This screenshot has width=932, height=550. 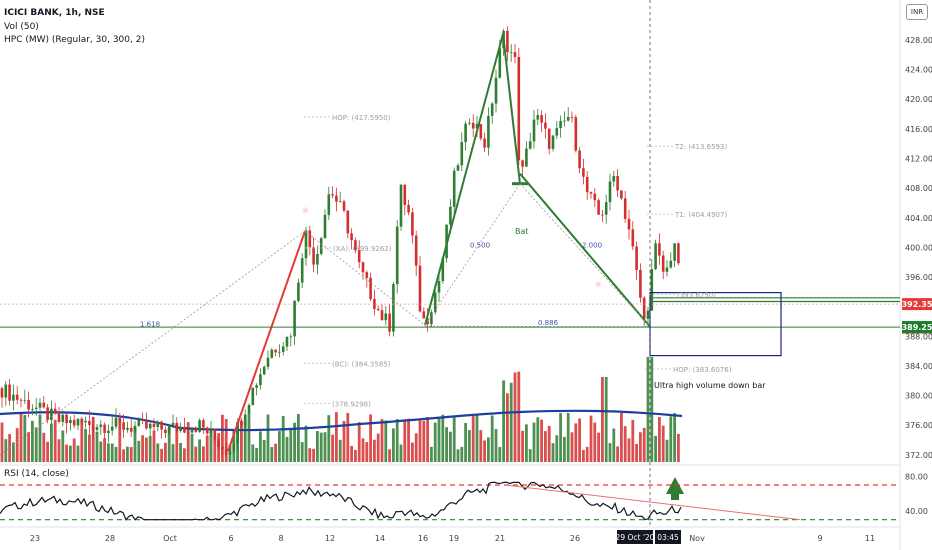 What do you see at coordinates (35, 538) in the screenshot?
I see `time-tick-label: 23` at bounding box center [35, 538].